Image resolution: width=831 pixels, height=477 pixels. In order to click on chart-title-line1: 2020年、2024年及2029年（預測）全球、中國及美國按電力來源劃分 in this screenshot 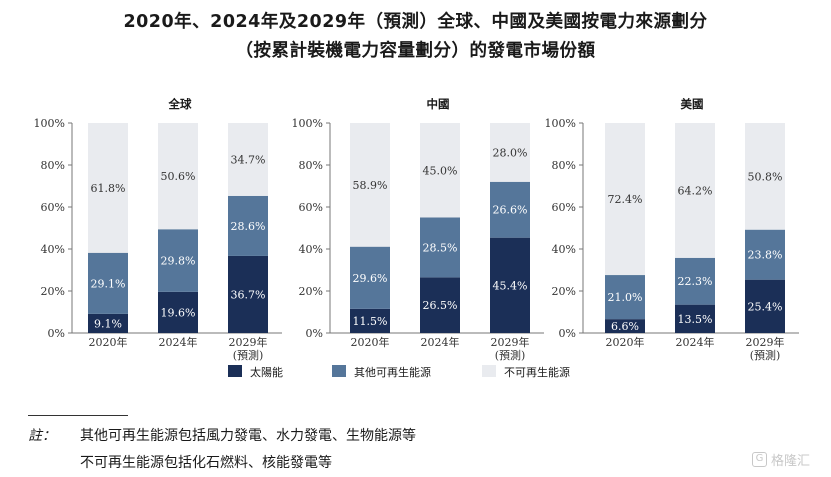, I will do `click(415, 22)`.